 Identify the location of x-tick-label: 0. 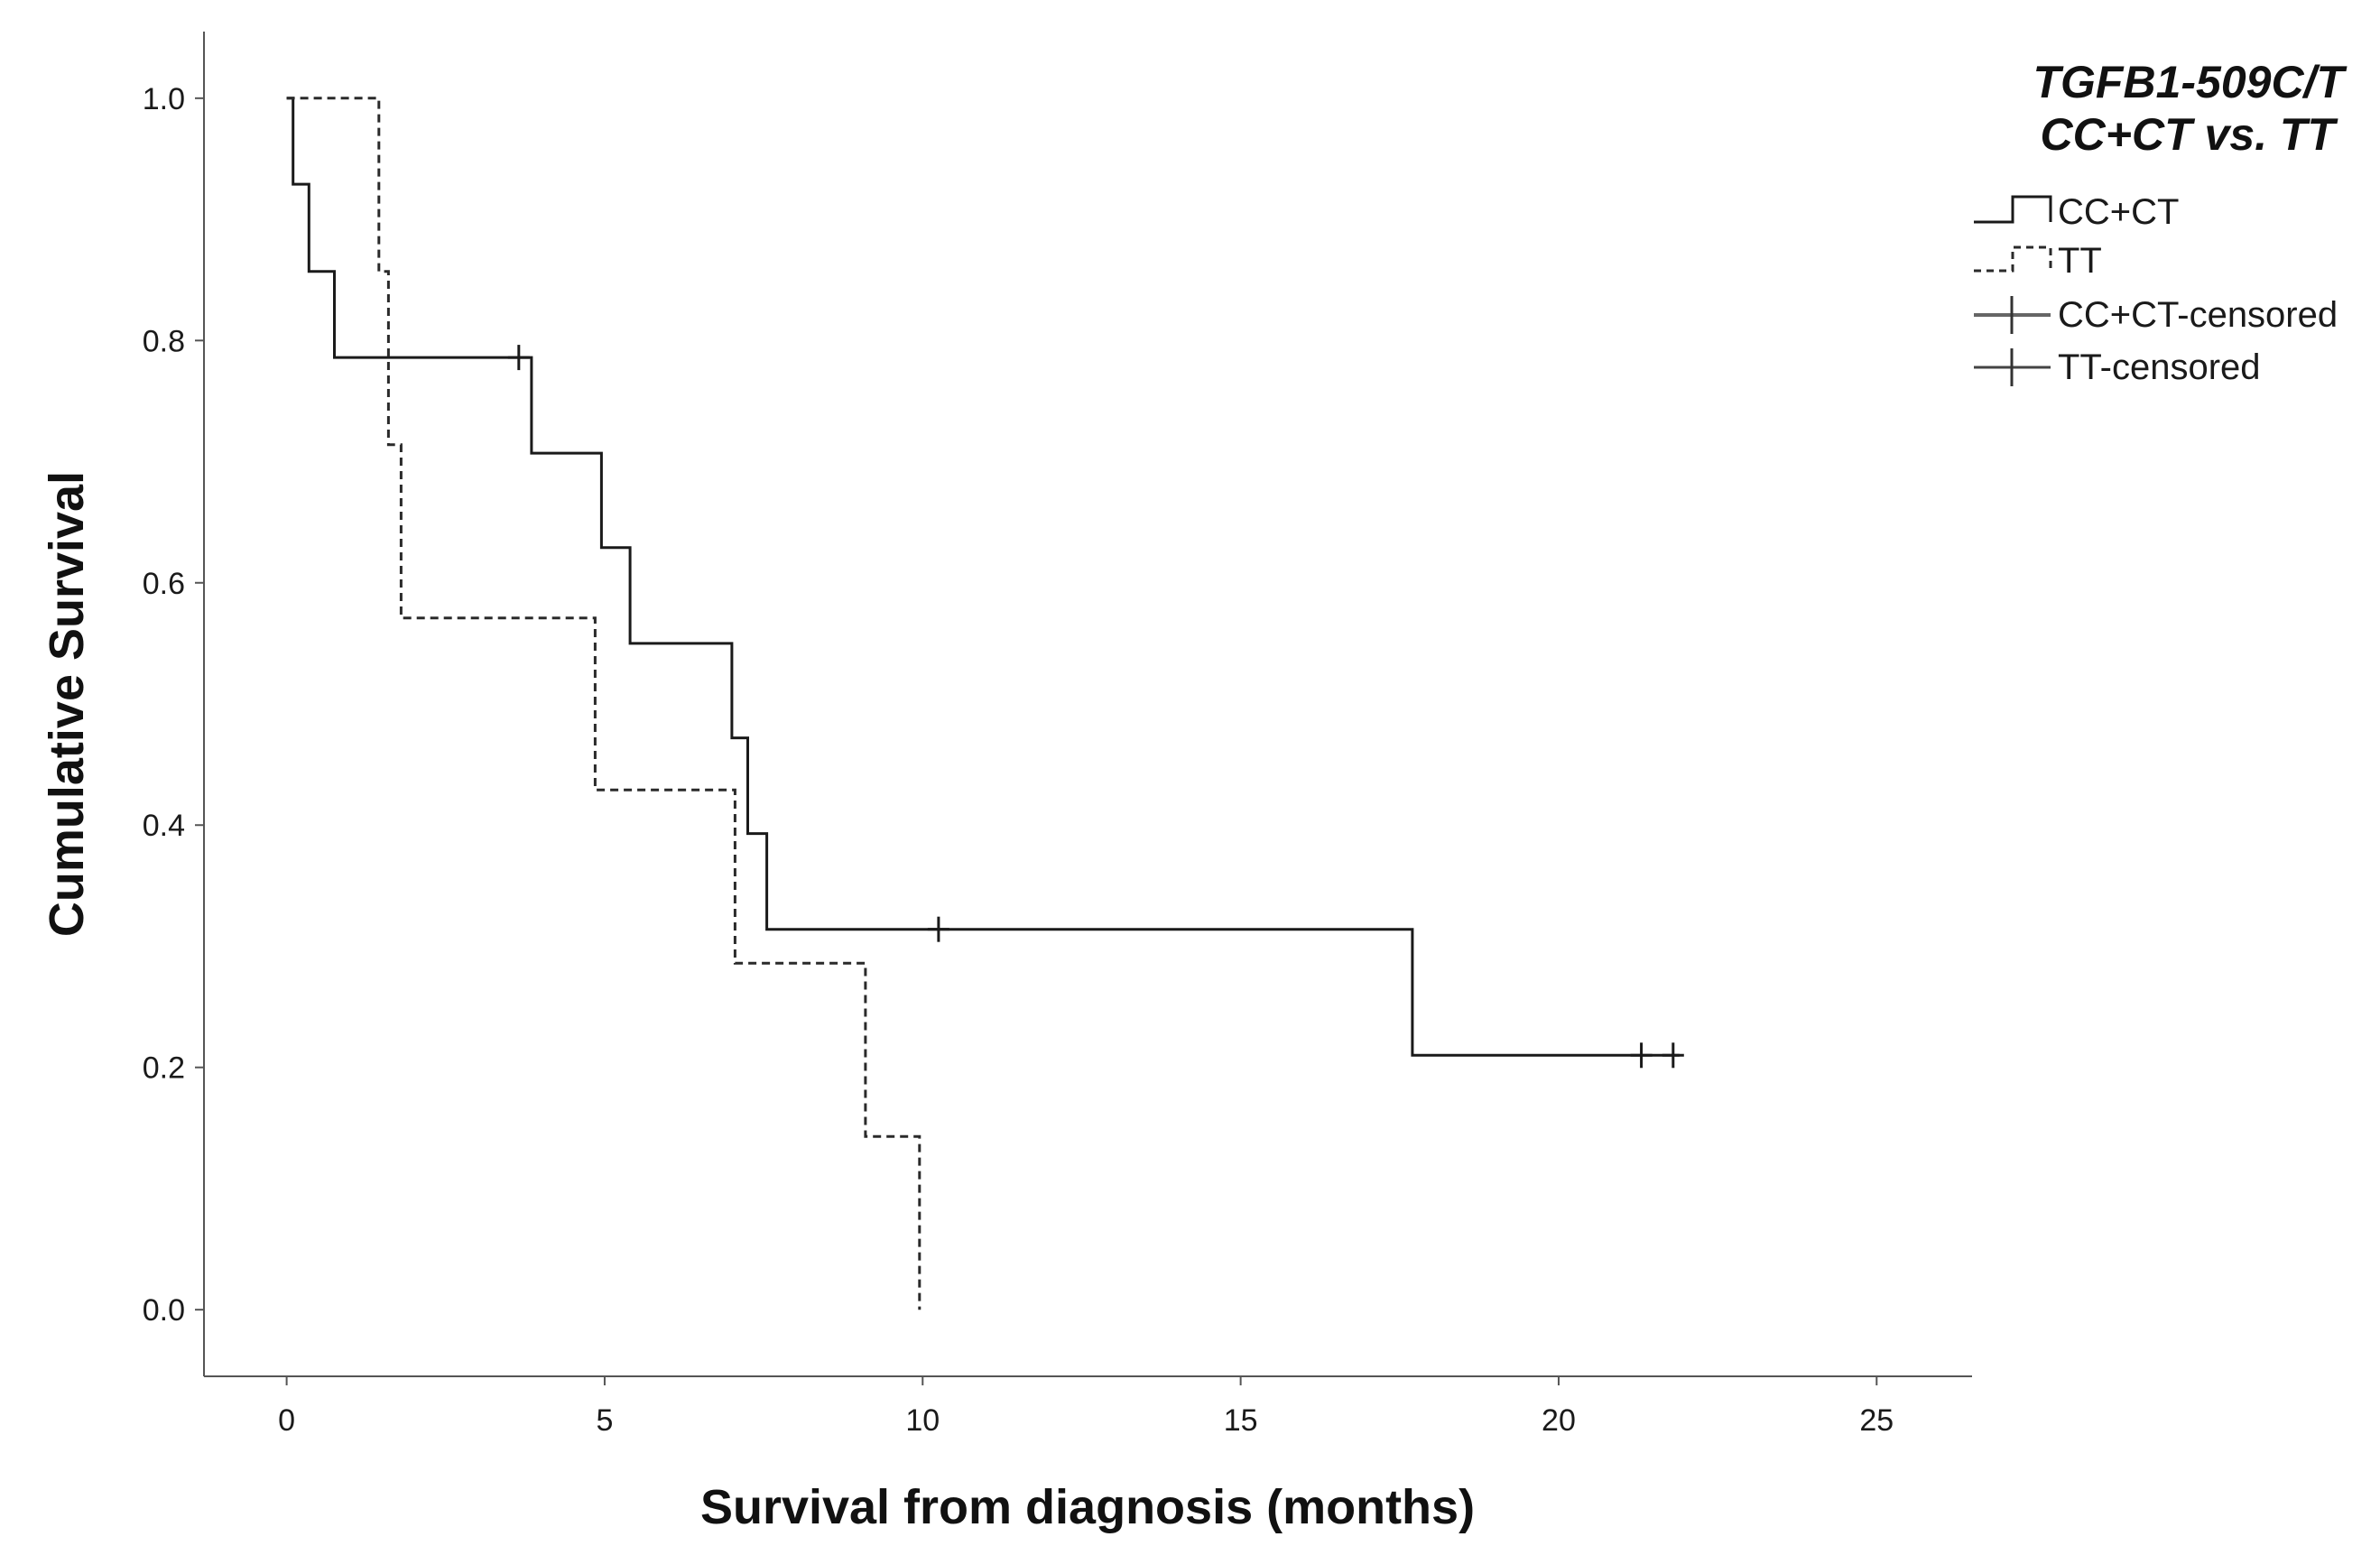
(287, 1421).